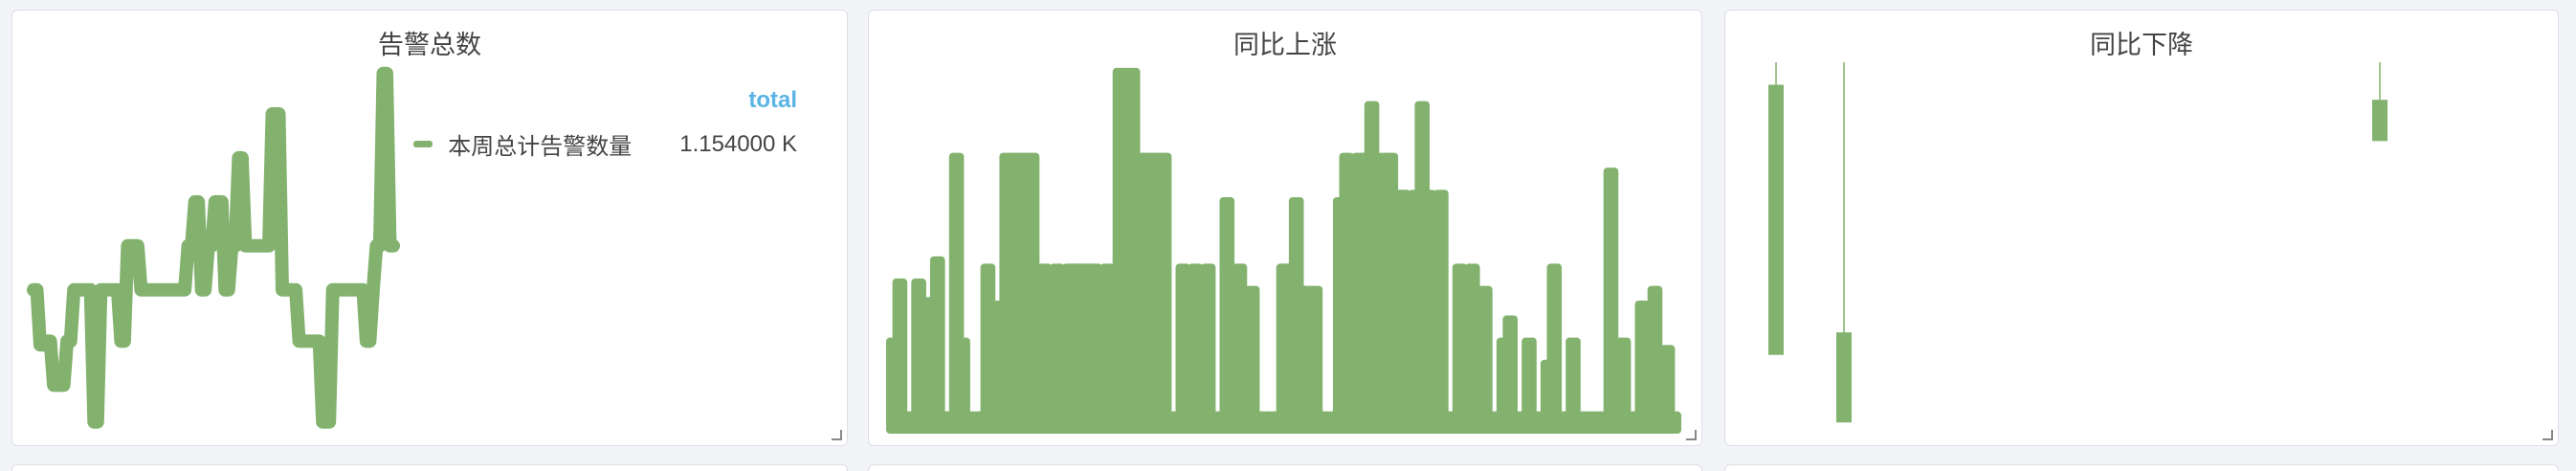 Image resolution: width=2576 pixels, height=471 pixels. I want to click on legend-swatch-icon, so click(423, 144).